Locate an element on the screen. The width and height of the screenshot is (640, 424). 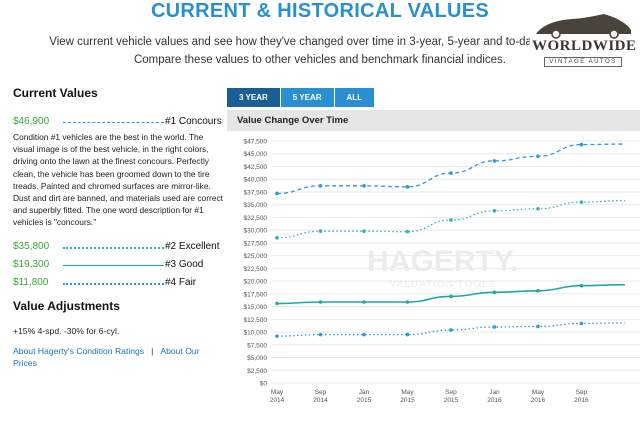
tab-5-year: 5 YEAR is located at coordinates (307, 97).